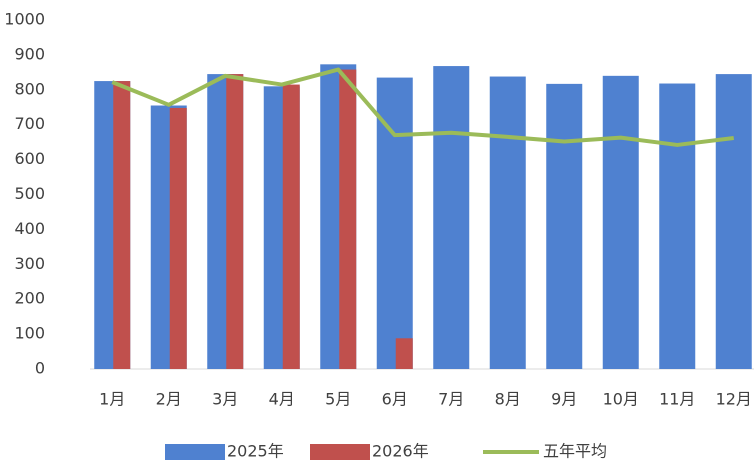 This screenshot has height=463, width=754. What do you see at coordinates (282, 399) in the screenshot?
I see `x-tick-label: 4月` at bounding box center [282, 399].